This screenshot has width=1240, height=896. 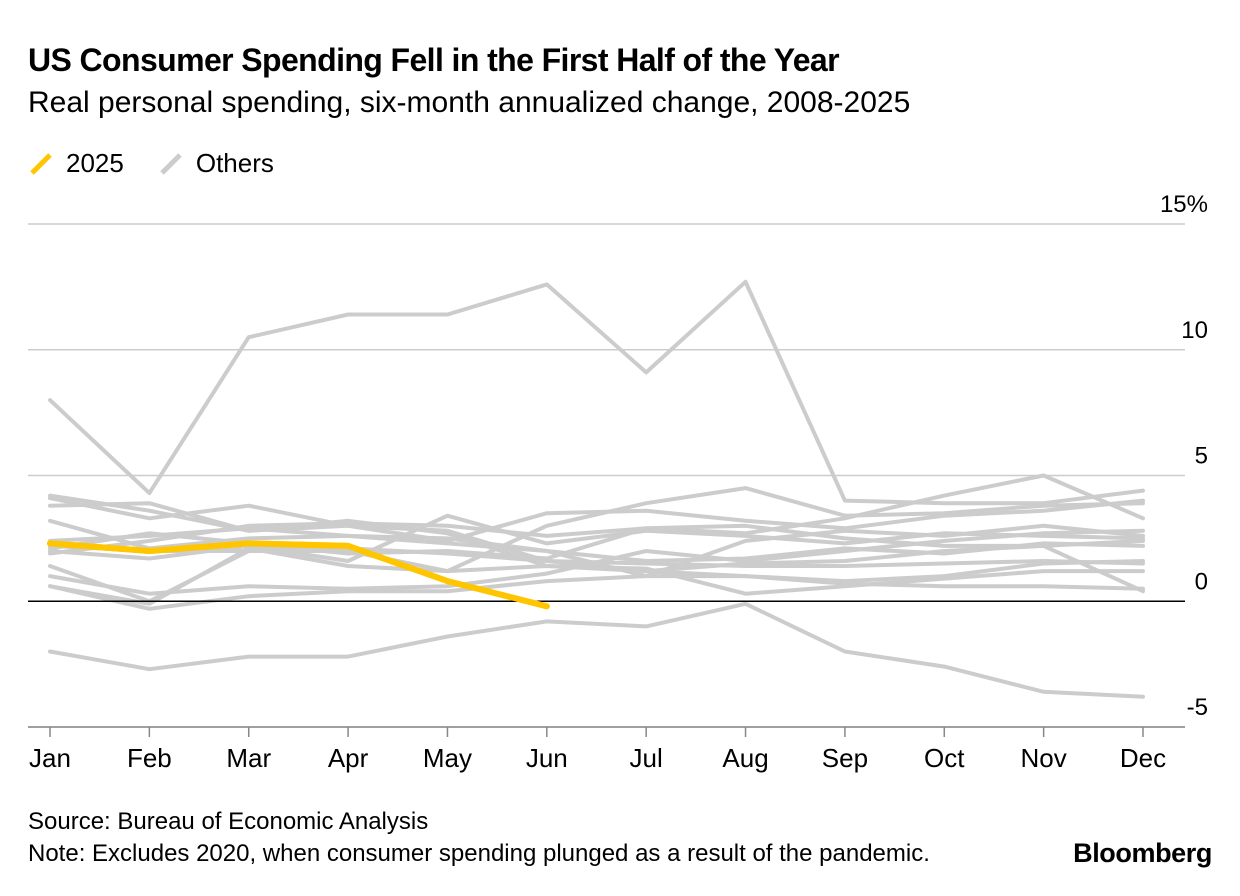 I want to click on legend-swatch-others, so click(x=171, y=163).